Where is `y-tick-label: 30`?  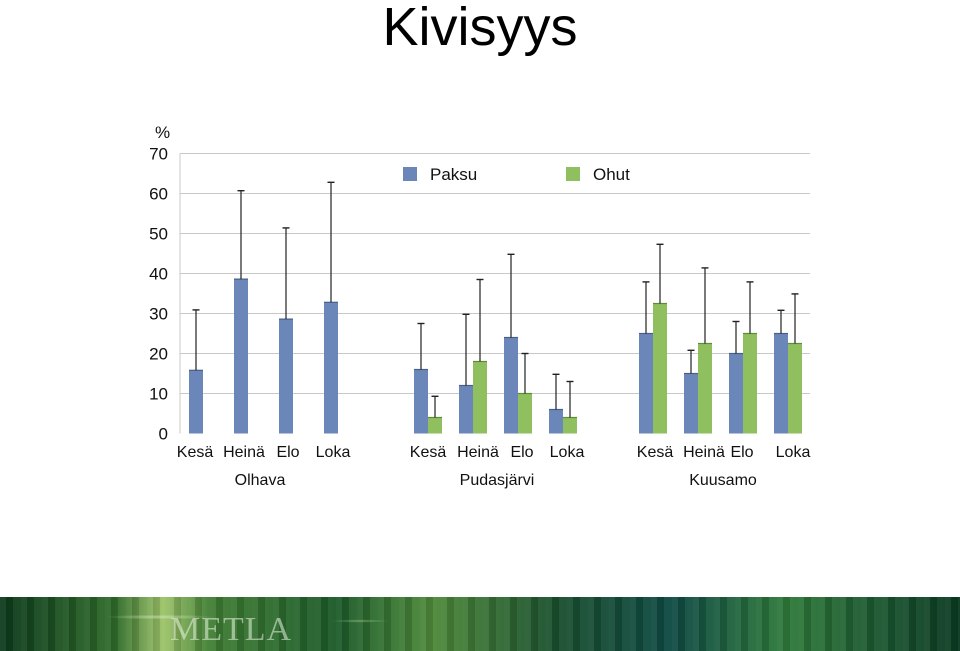 y-tick-label: 30 is located at coordinates (158, 314).